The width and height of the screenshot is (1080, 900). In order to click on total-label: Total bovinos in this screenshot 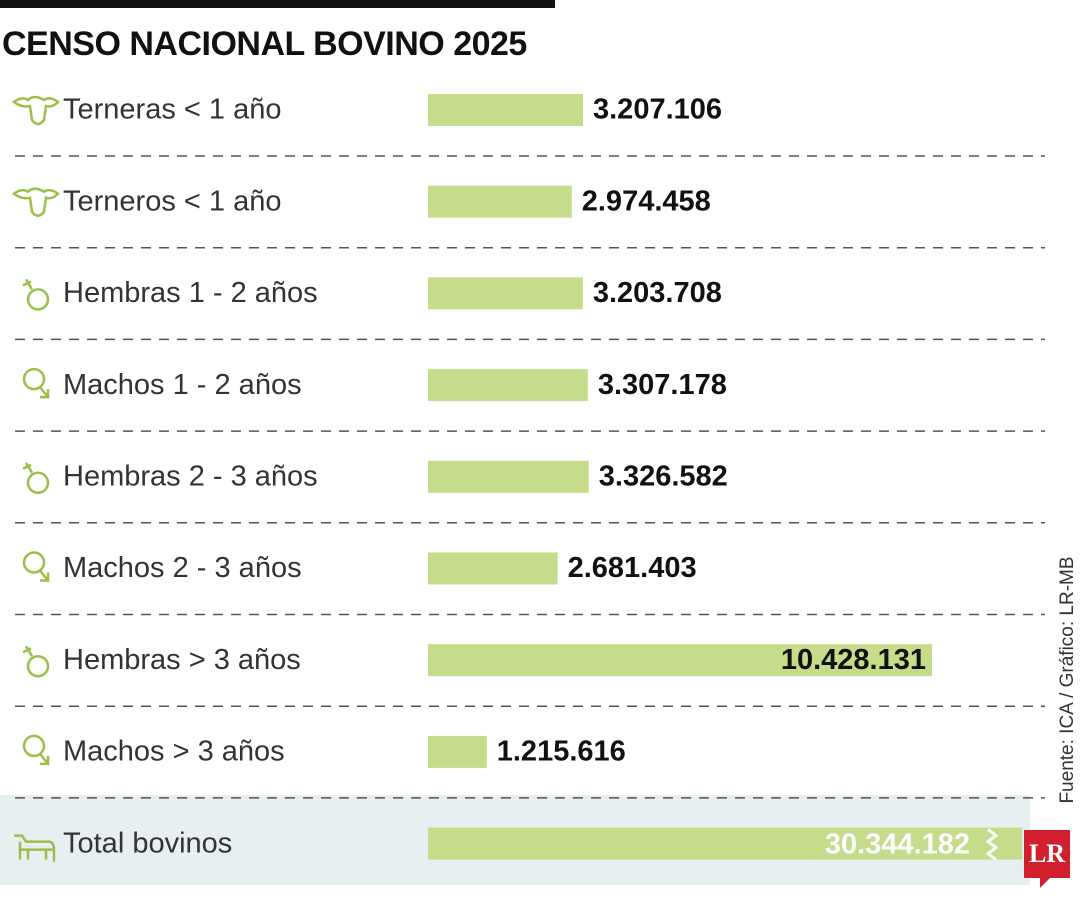, I will do `click(147, 843)`.